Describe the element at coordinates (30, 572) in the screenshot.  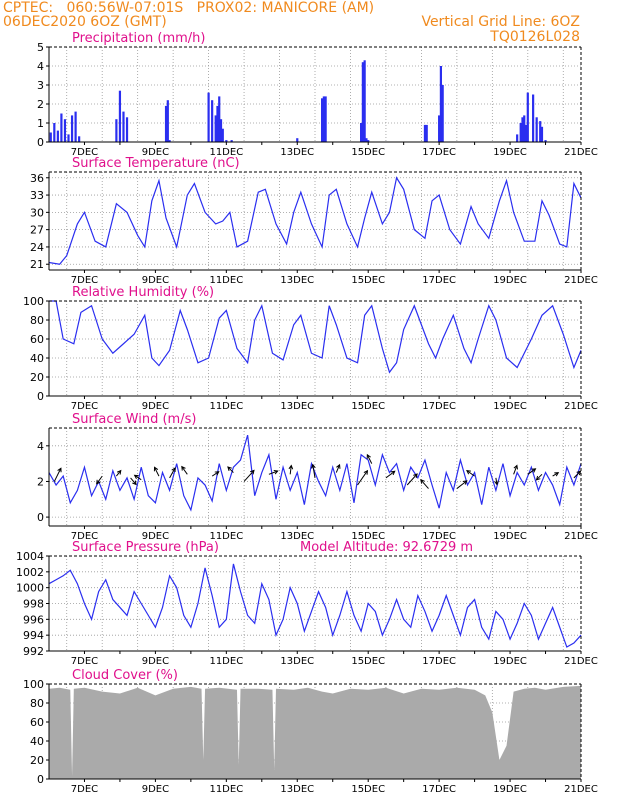
I see `y-tick-label: 1002` at that location.